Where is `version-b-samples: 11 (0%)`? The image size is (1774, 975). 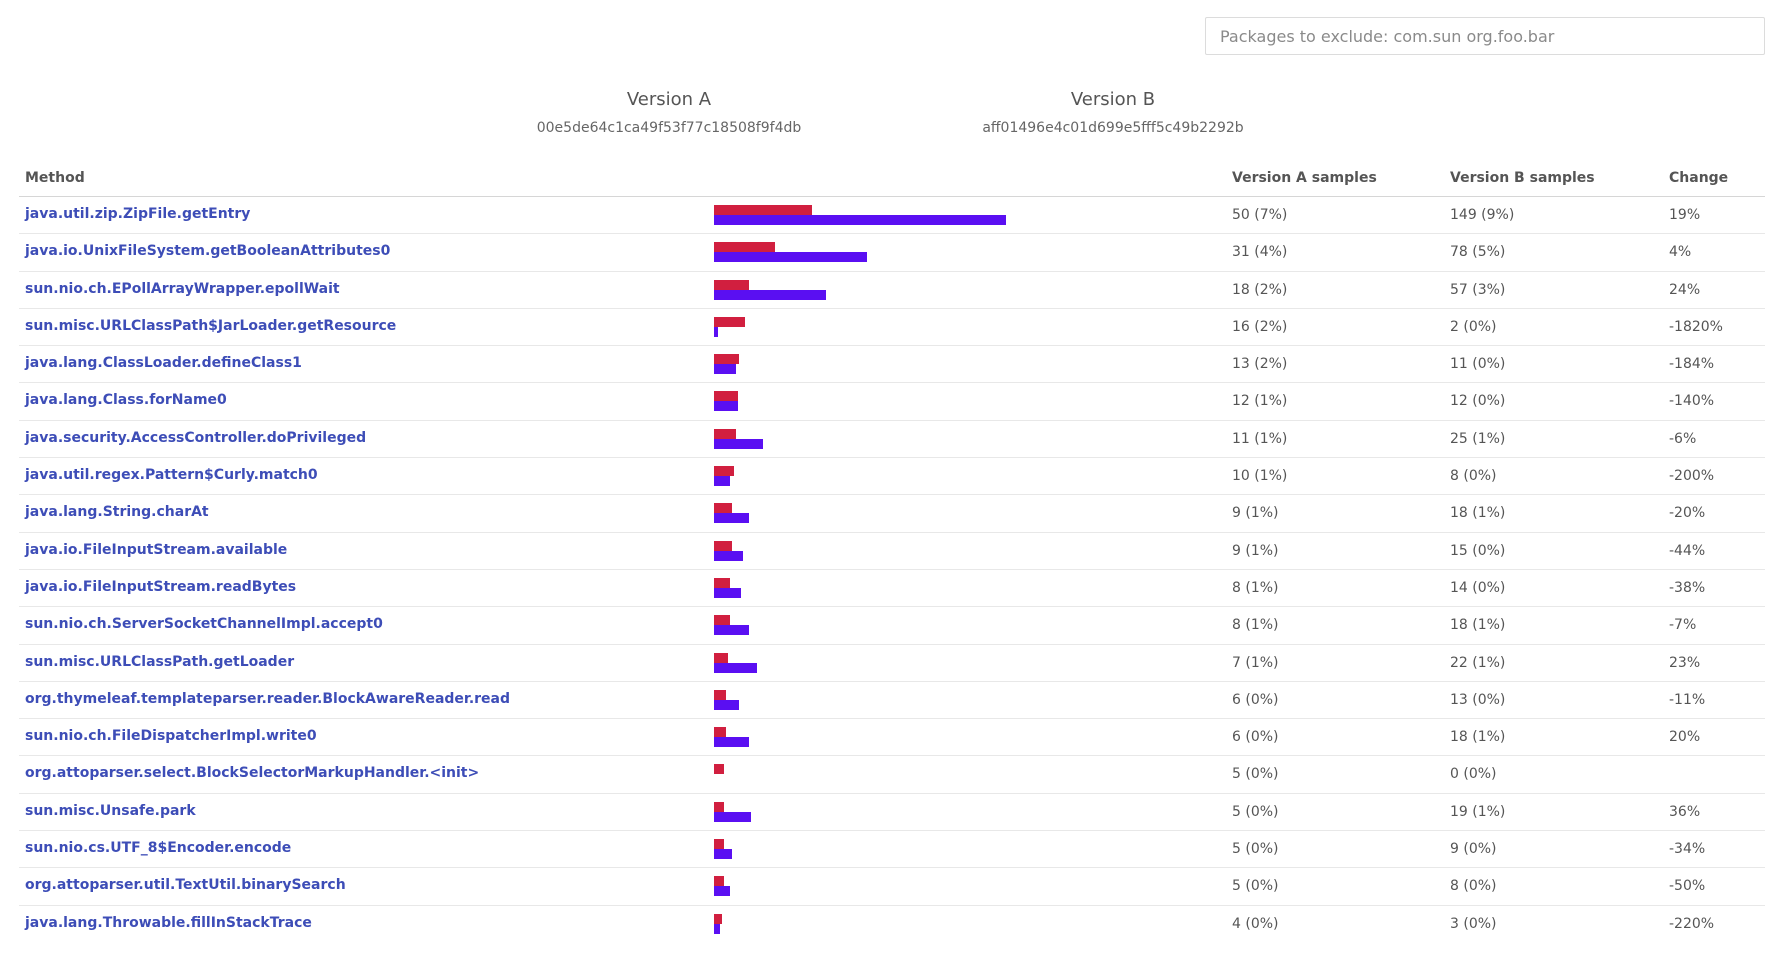
version-b-samples: 11 (0%) is located at coordinates (1478, 364).